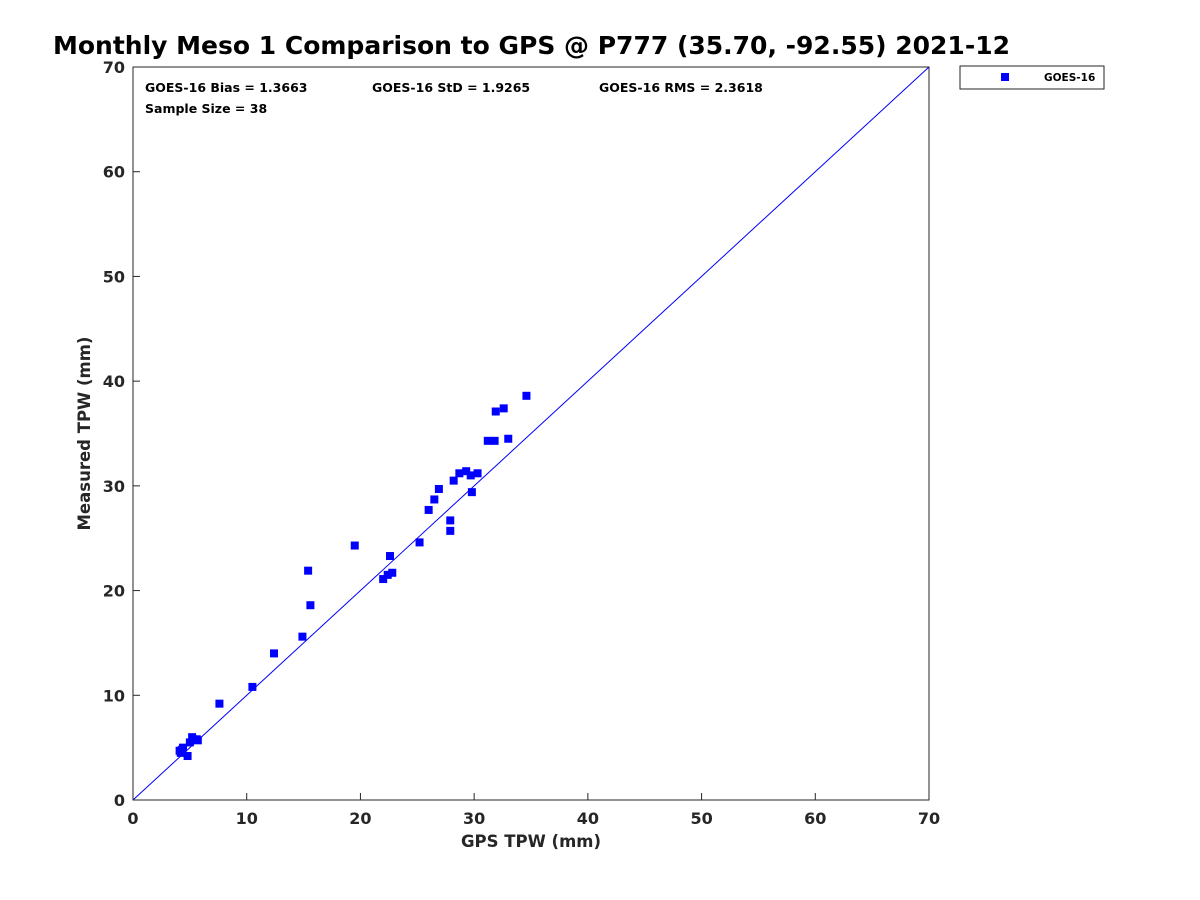 The height and width of the screenshot is (900, 1200). What do you see at coordinates (114, 381) in the screenshot?
I see `y-tick-label: 40` at bounding box center [114, 381].